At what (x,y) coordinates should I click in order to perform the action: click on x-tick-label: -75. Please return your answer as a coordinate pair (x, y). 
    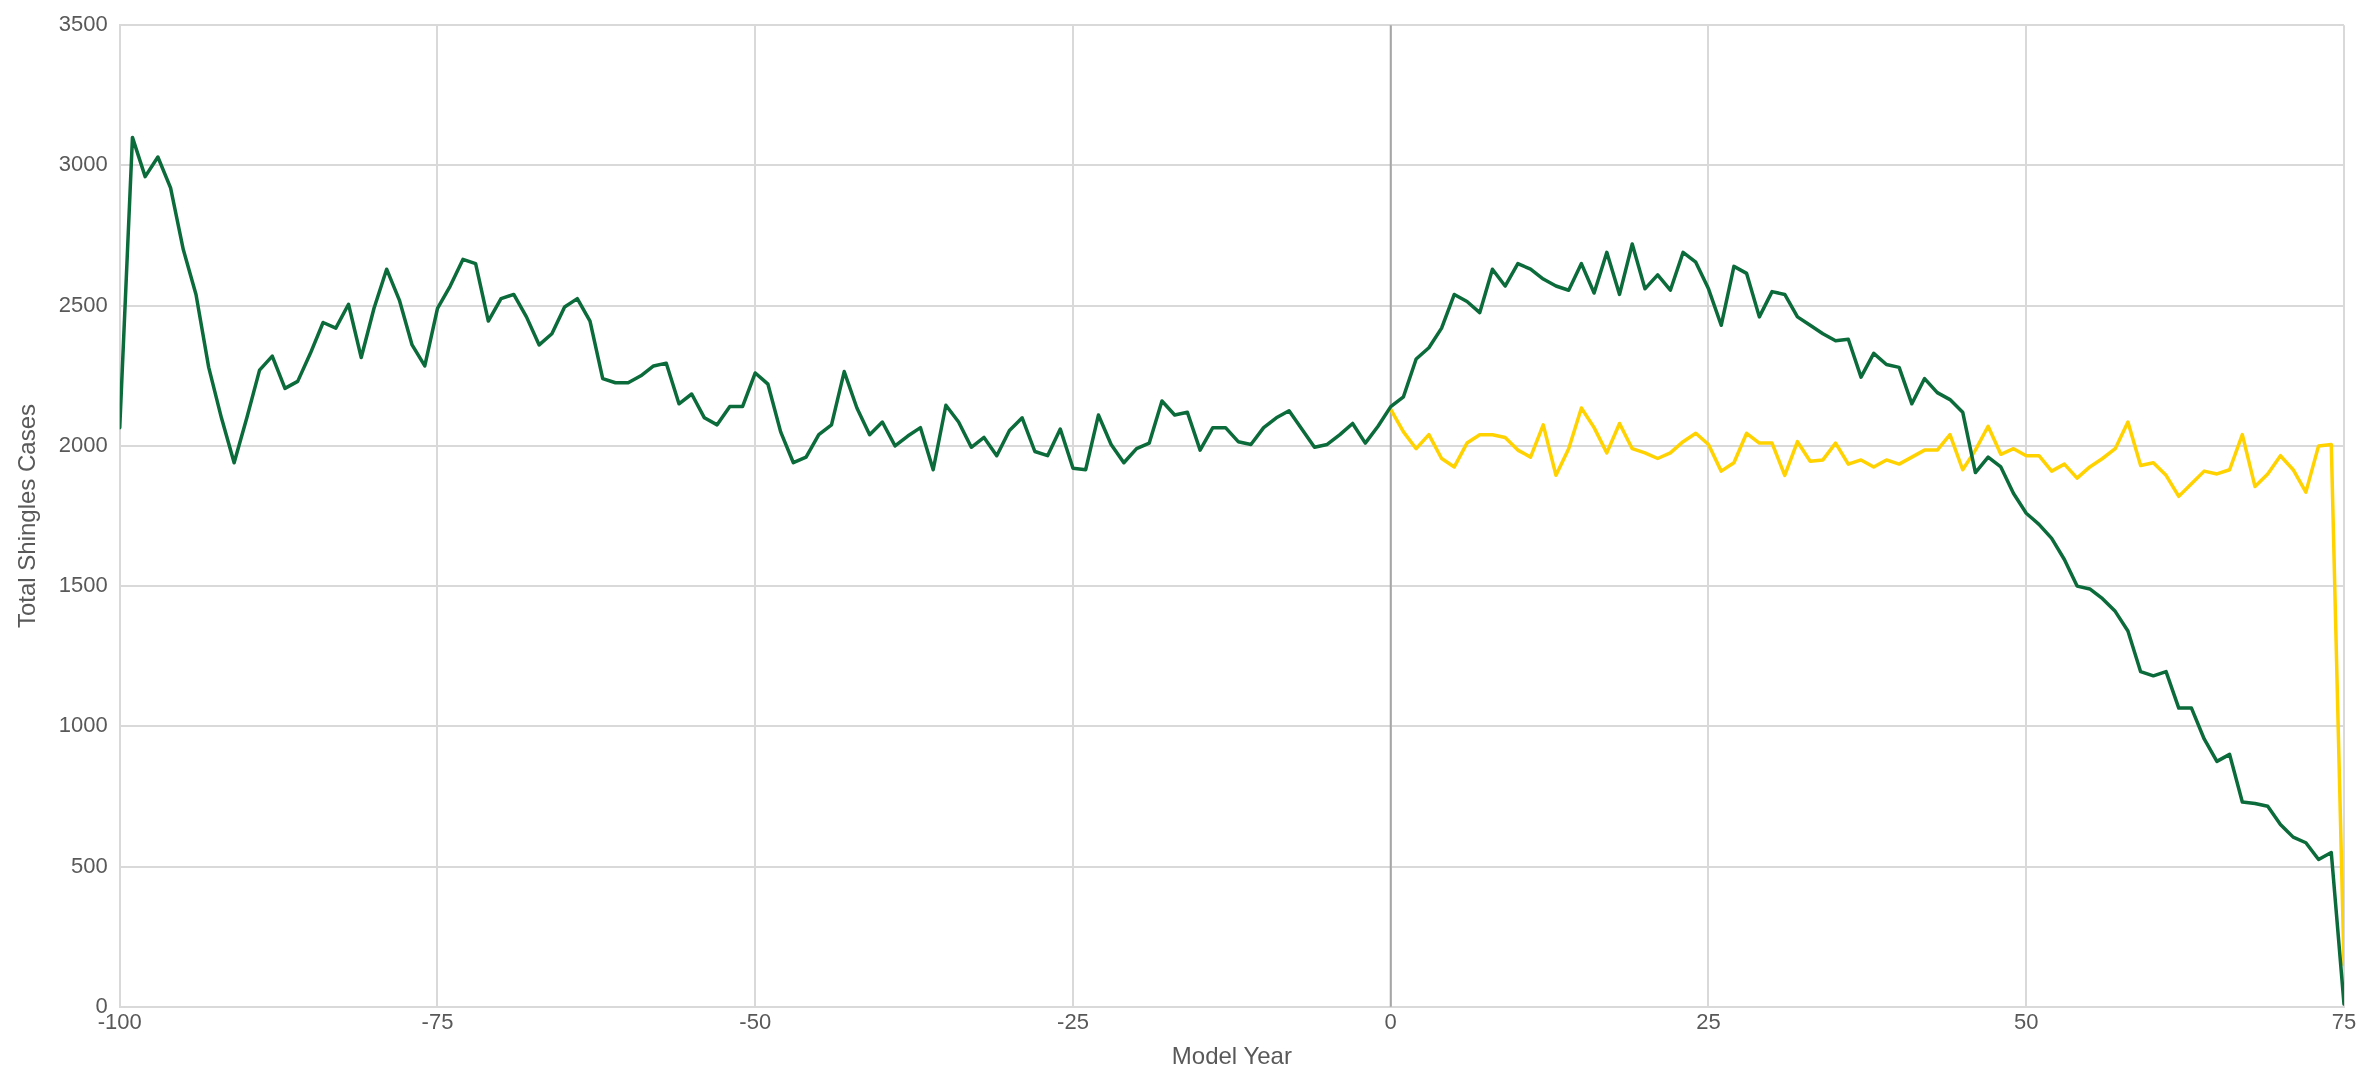
    Looking at the image, I should click on (437, 1022).